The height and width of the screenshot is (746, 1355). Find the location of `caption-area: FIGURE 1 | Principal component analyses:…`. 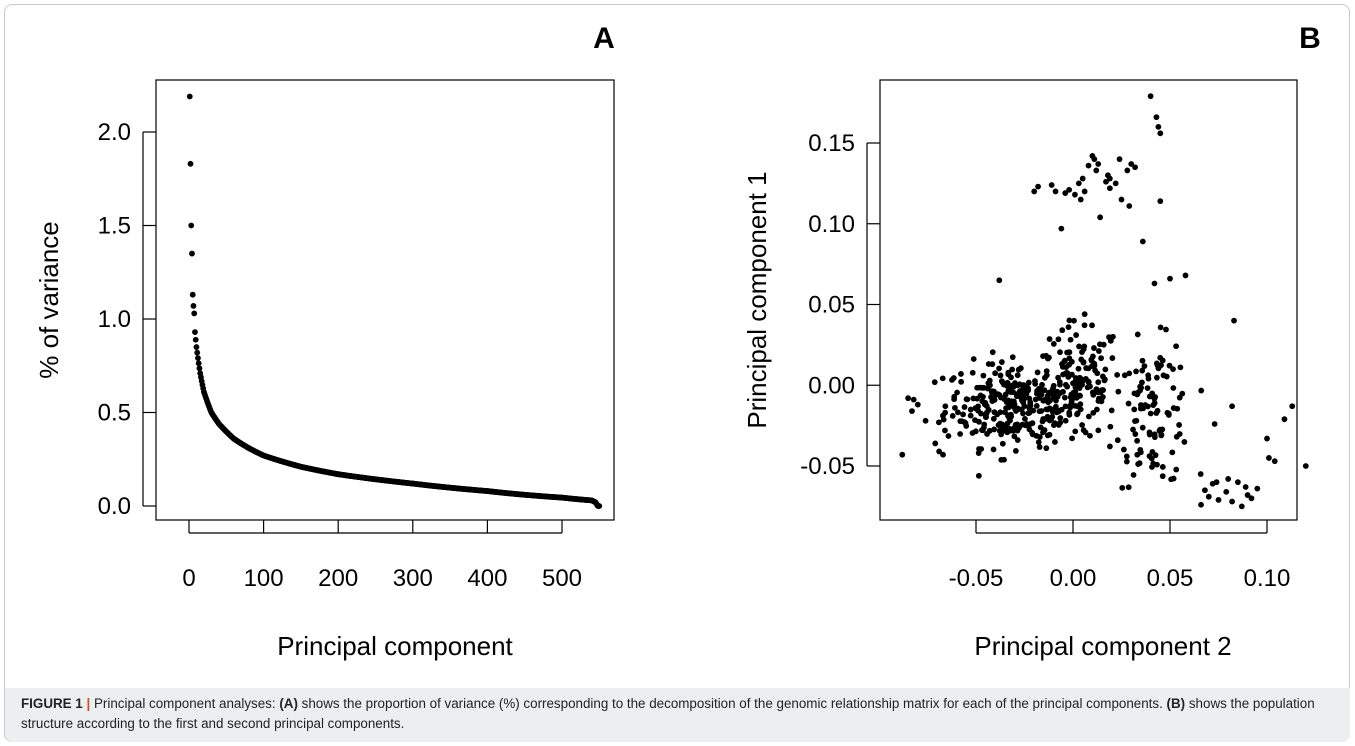

caption-area: FIGURE 1 | Principal component analyses:… is located at coordinates (677, 715).